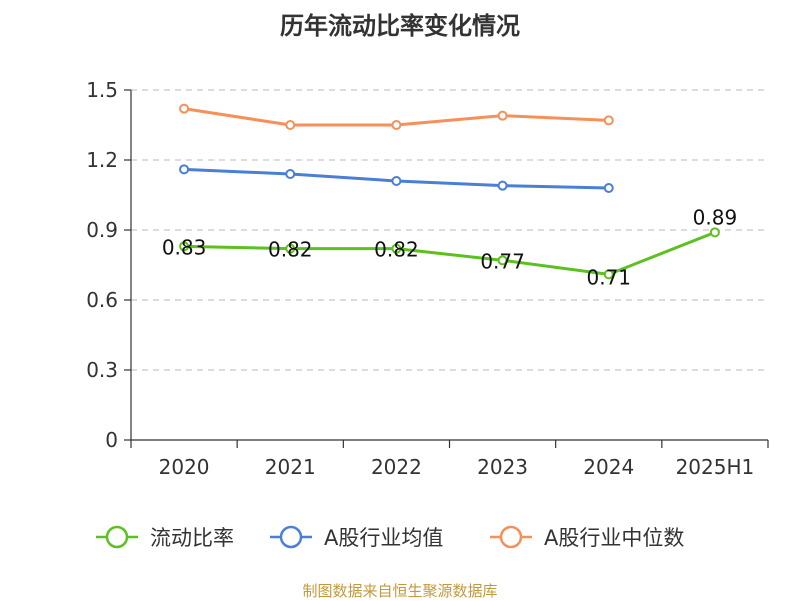 The height and width of the screenshot is (601, 800). I want to click on legend-label: A股行业中位数, so click(614, 538).